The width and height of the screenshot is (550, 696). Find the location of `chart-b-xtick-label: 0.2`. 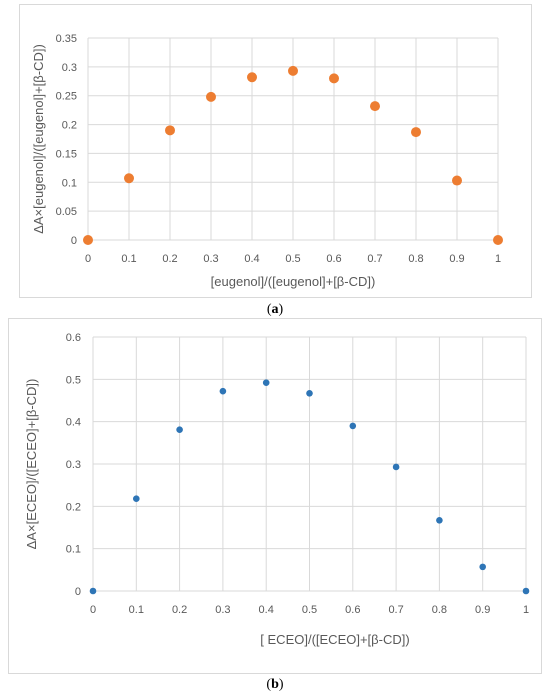

chart-b-xtick-label: 0.2 is located at coordinates (179, 610).